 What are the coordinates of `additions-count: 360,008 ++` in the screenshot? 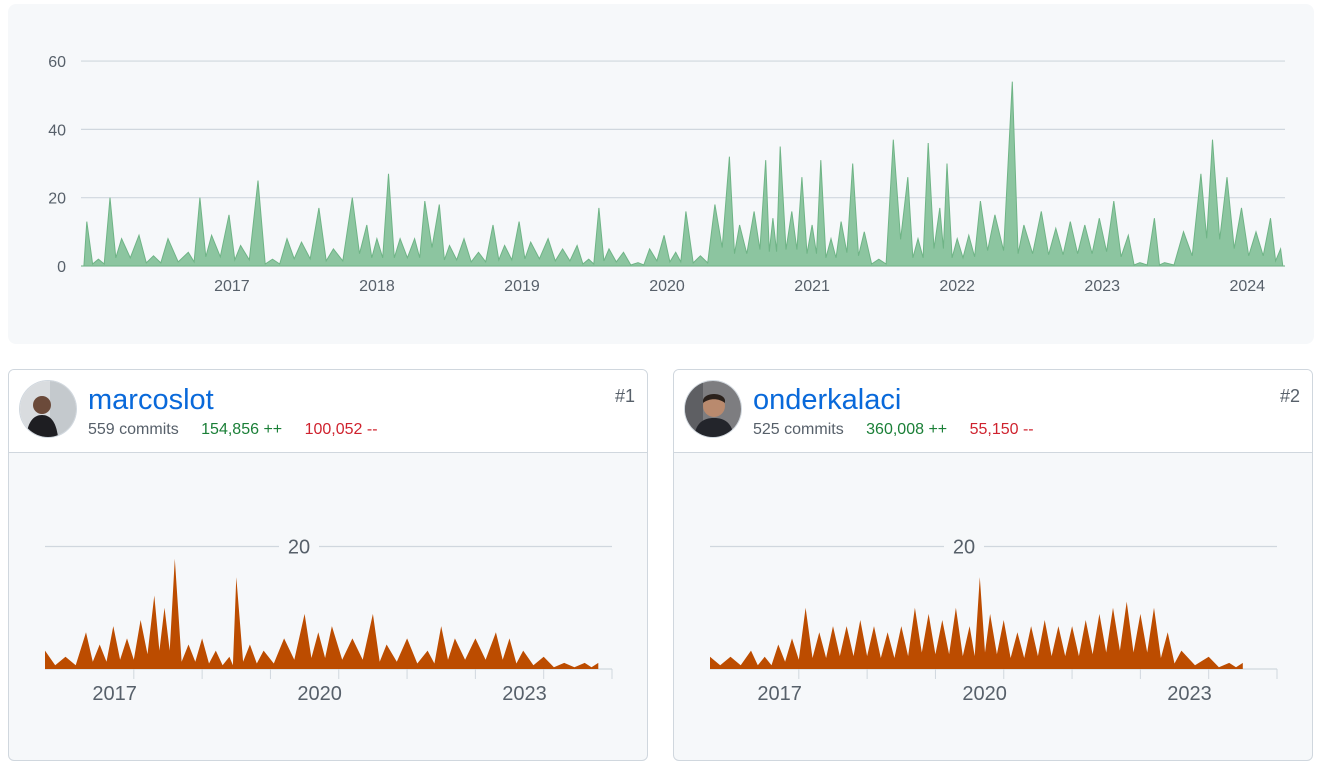 It's located at (907, 429).